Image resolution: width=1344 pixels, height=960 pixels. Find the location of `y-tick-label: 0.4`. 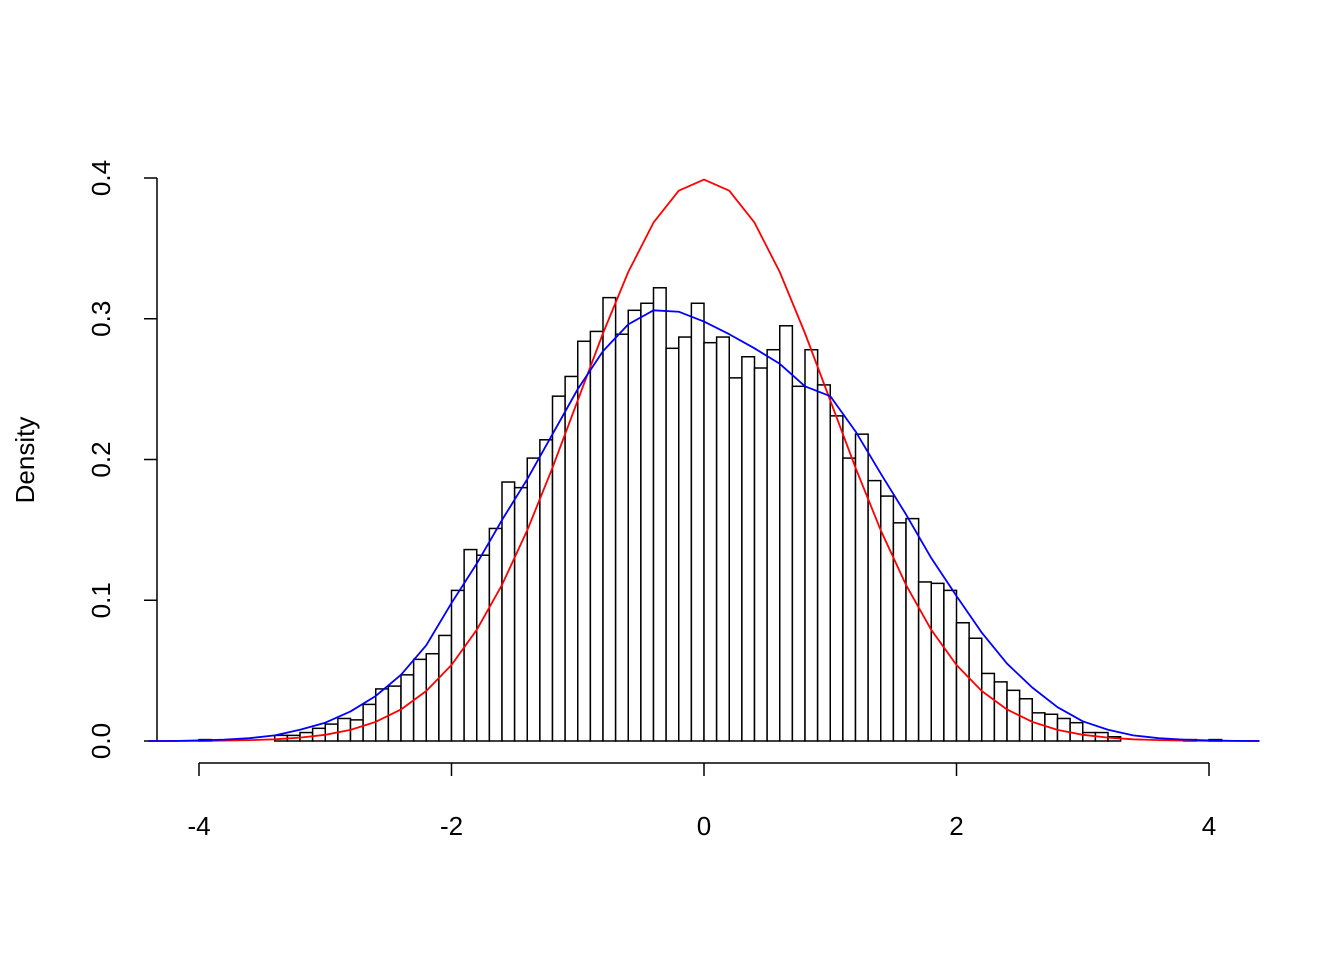

y-tick-label: 0.4 is located at coordinates (101, 178).